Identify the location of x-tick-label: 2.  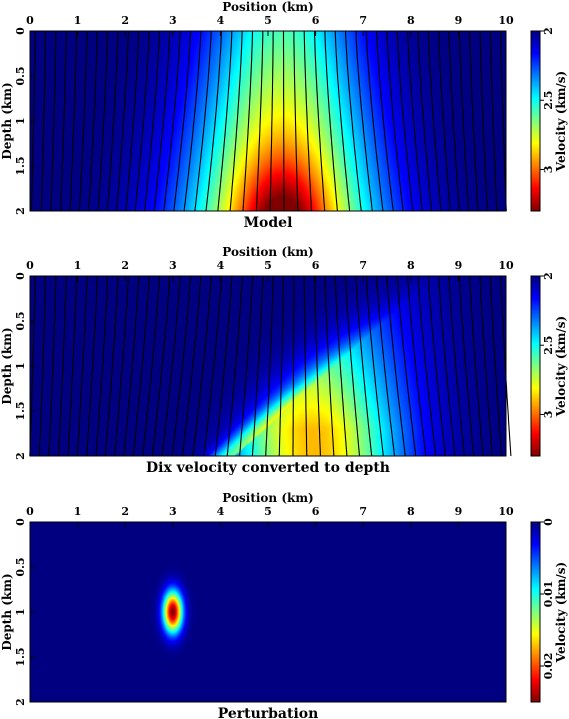
(125, 511).